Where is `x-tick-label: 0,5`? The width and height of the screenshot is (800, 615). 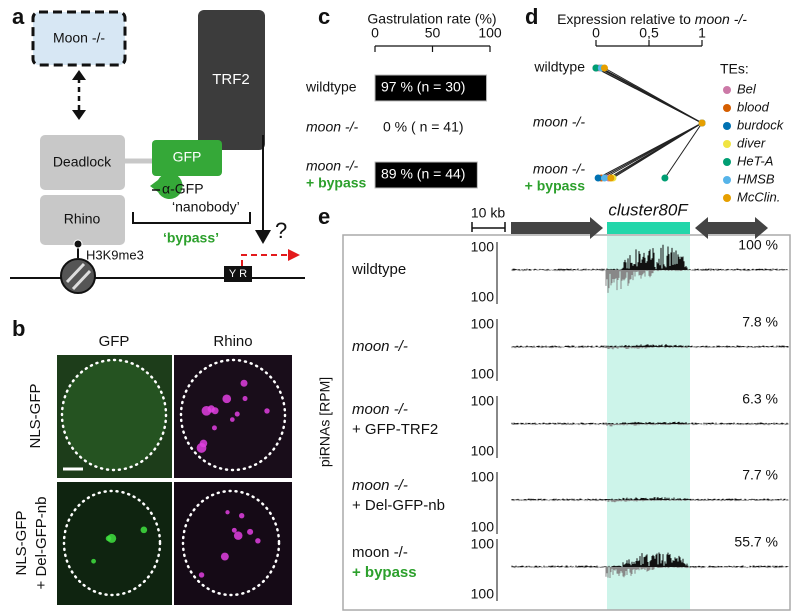 x-tick-label: 0,5 is located at coordinates (649, 33).